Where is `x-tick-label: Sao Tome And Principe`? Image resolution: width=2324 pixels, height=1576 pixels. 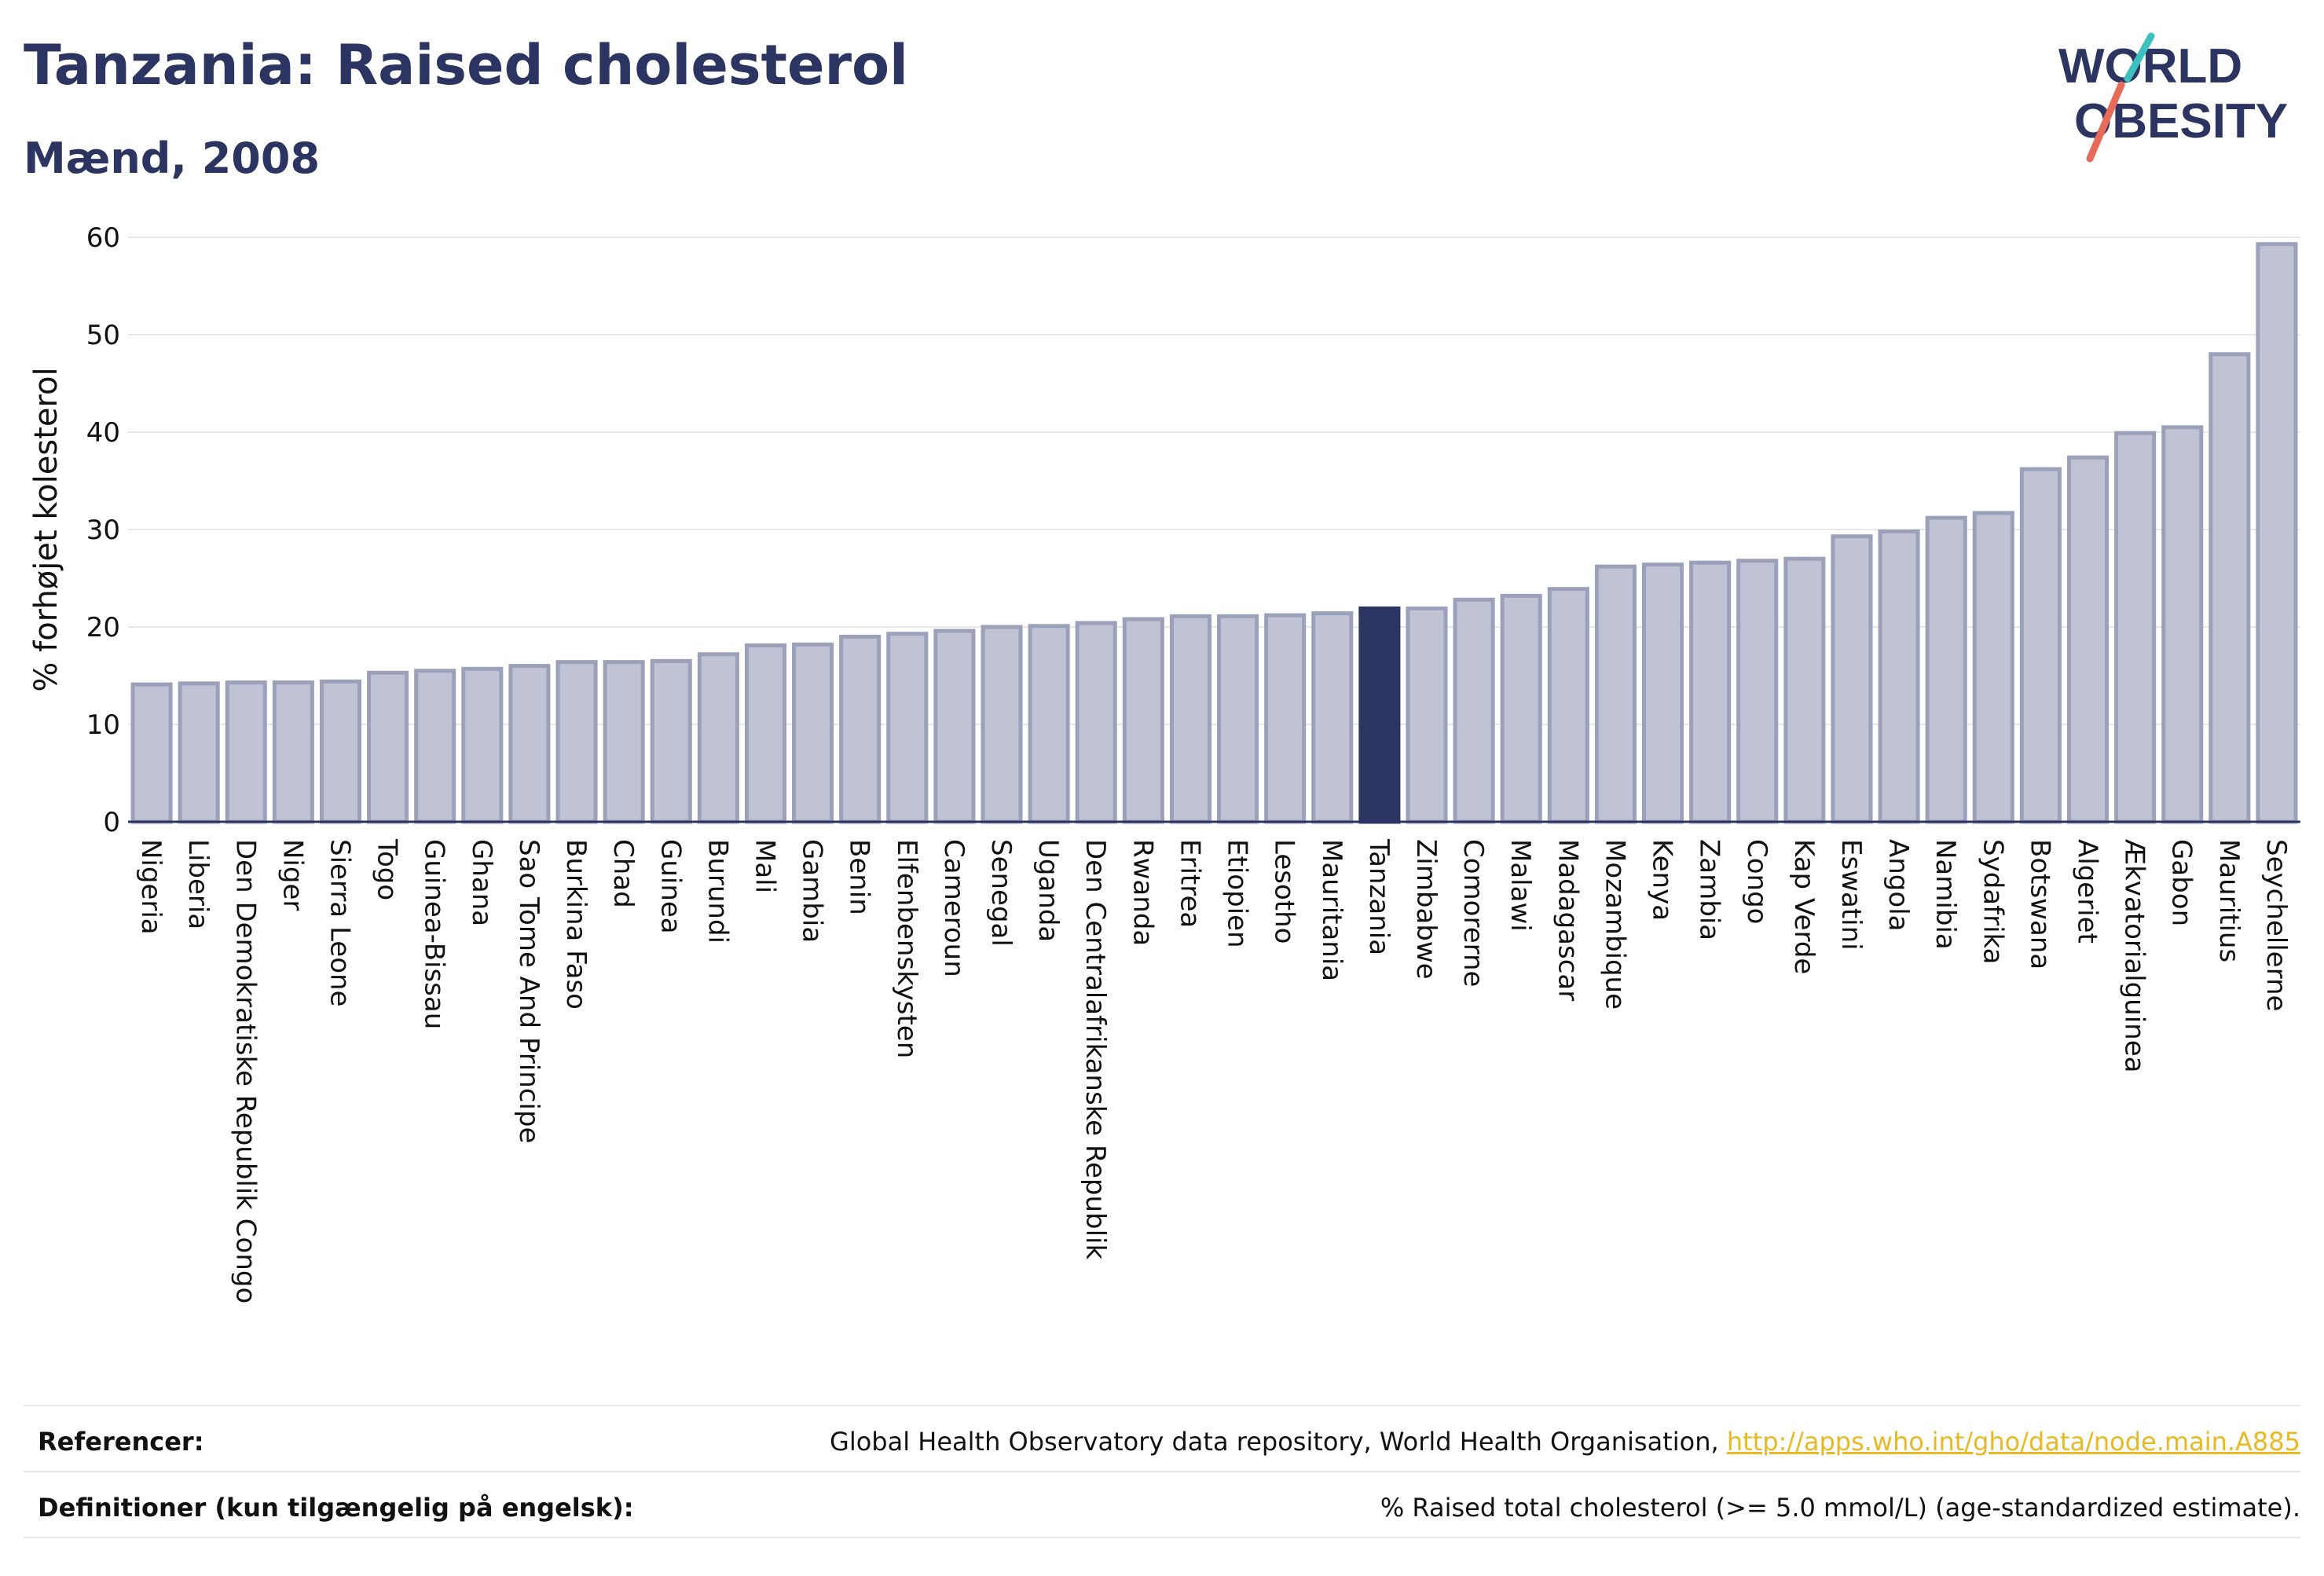 x-tick-label: Sao Tome And Principe is located at coordinates (528, 991).